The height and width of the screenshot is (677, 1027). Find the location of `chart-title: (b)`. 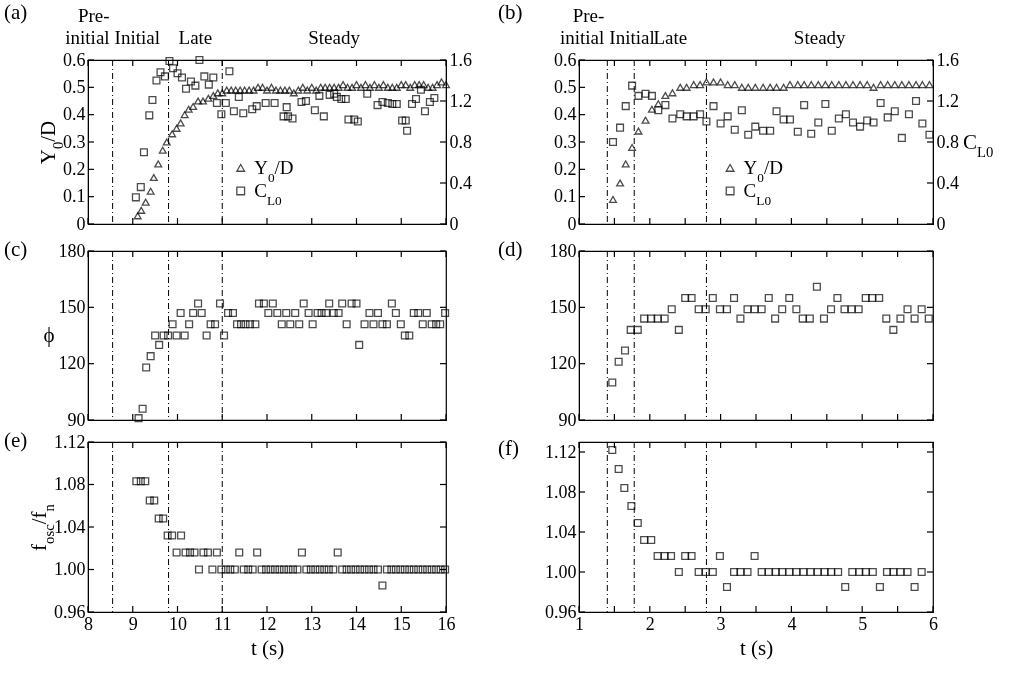

chart-title: (b) is located at coordinates (510, 12).